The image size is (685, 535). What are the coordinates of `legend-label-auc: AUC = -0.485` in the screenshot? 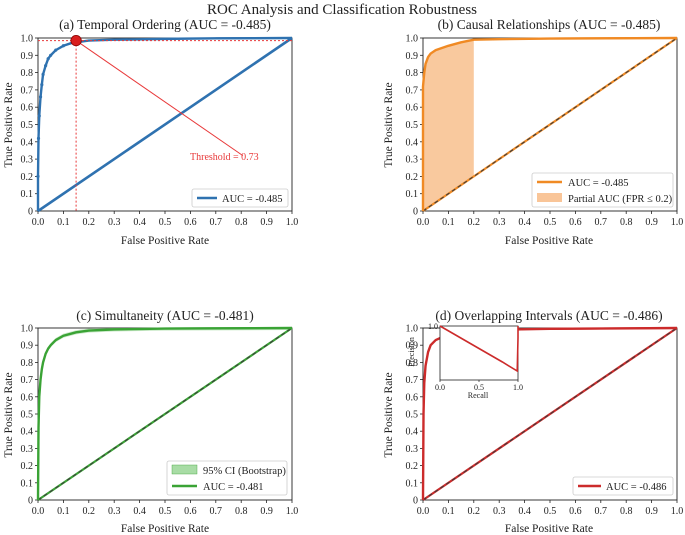 It's located at (598, 183).